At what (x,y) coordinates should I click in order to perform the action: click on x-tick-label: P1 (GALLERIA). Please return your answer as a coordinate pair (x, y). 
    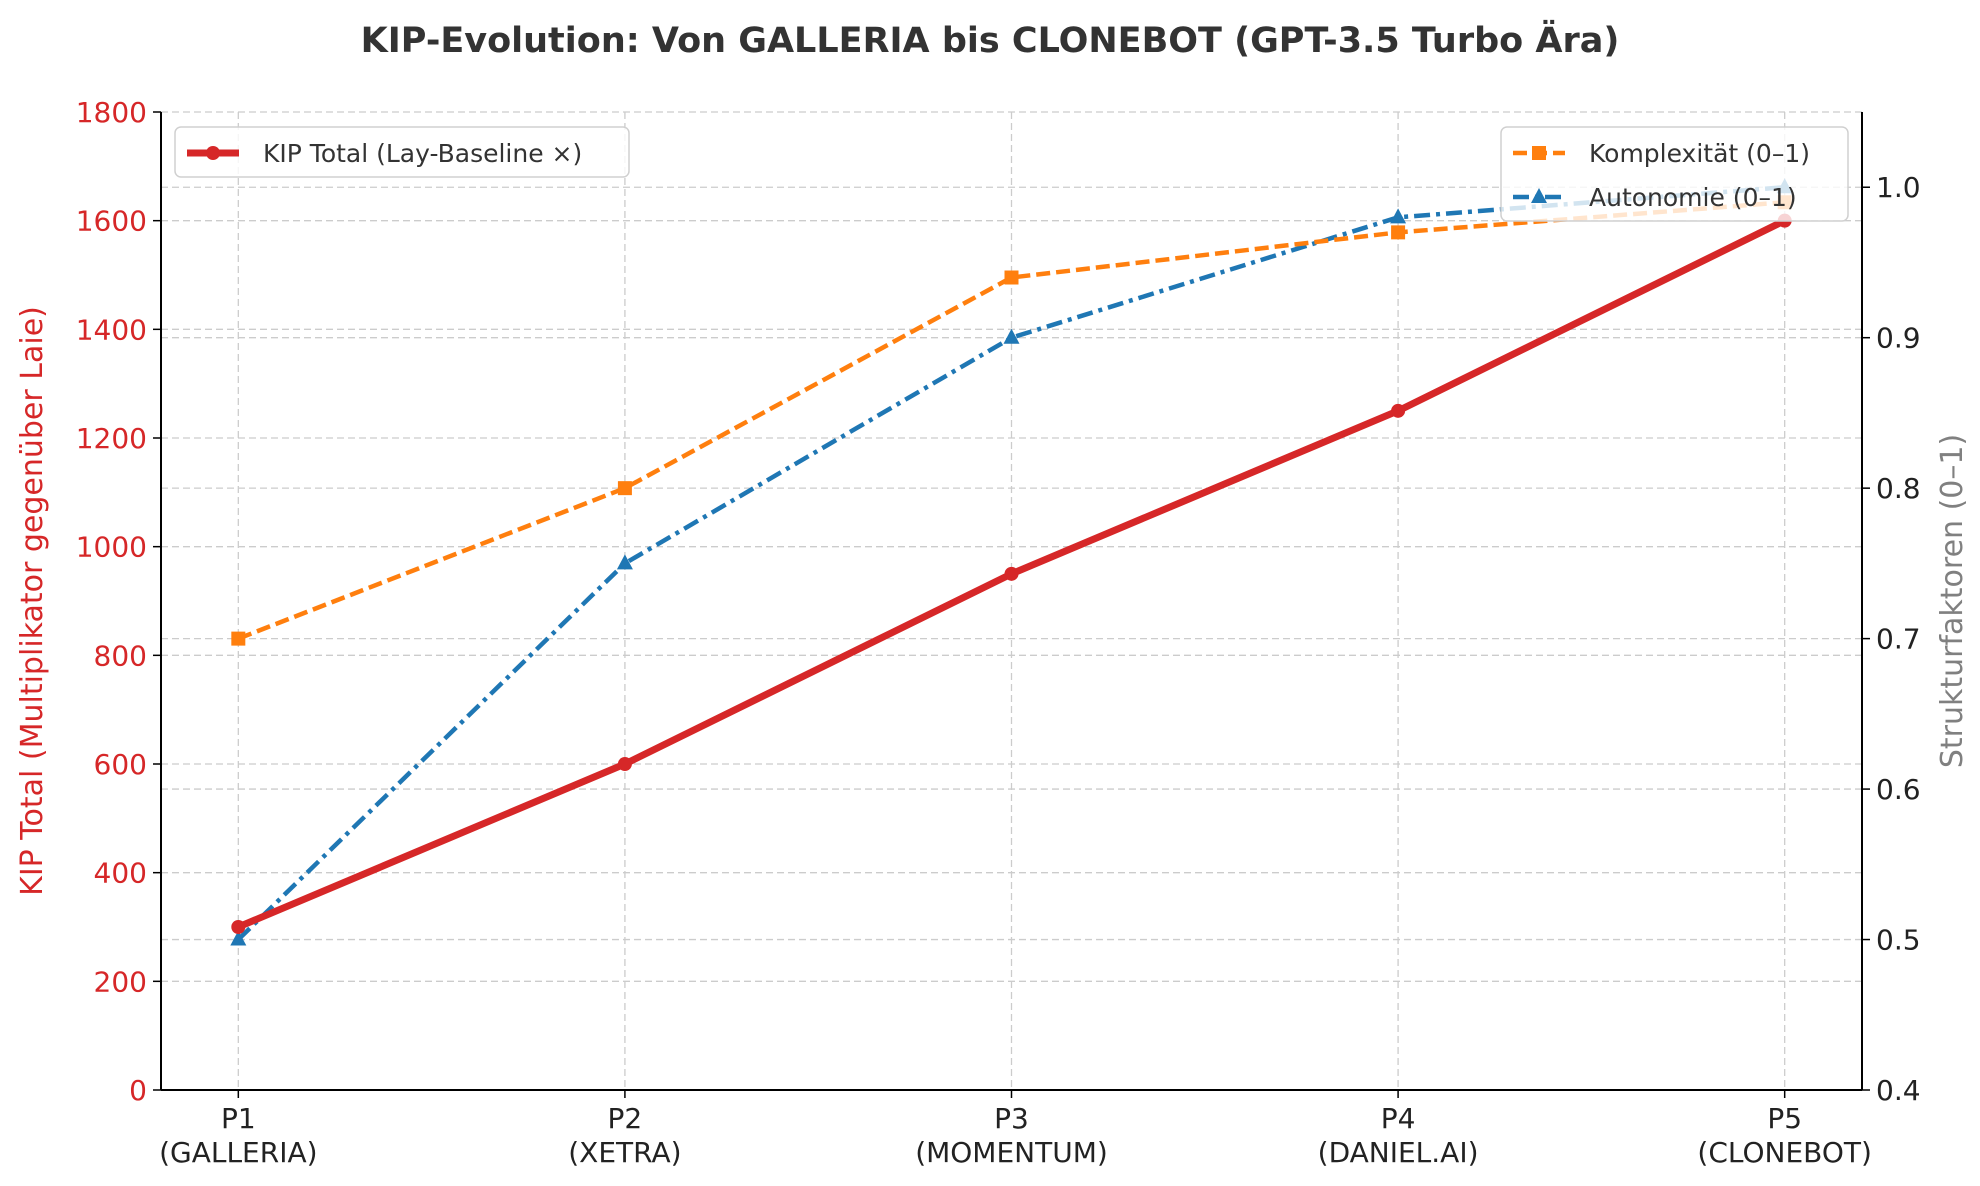
    Looking at the image, I should click on (238, 1135).